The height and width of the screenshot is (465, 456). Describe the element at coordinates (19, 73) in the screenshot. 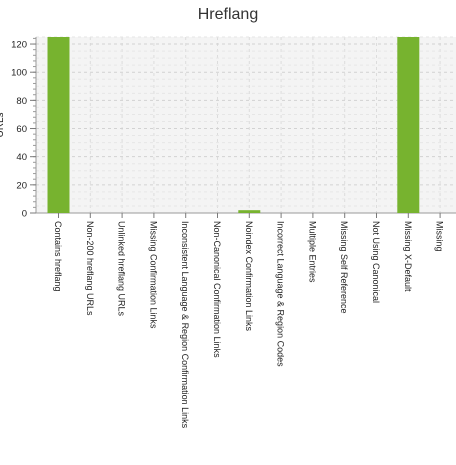

I see `y-tick-label: 100` at that location.